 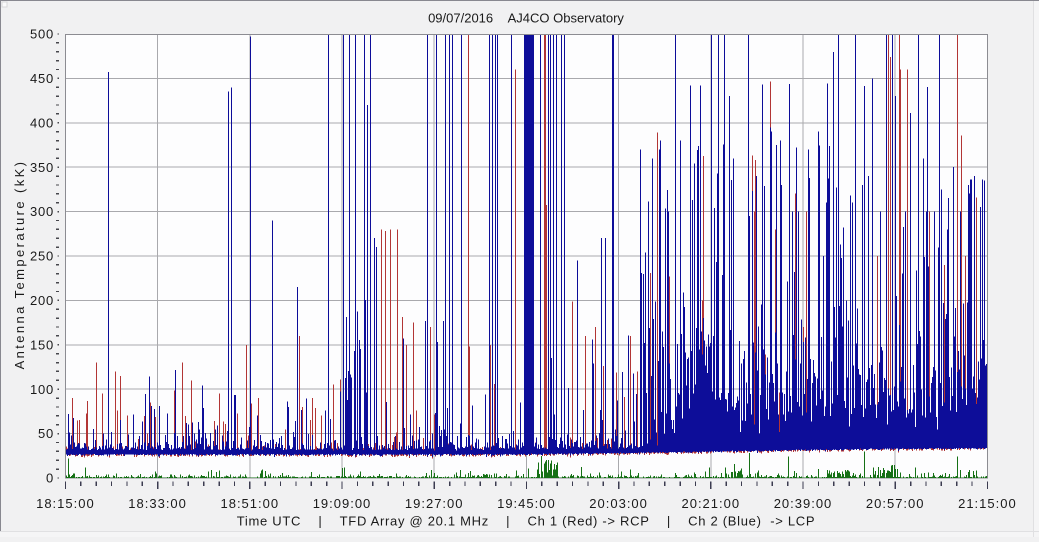 What do you see at coordinates (987, 503) in the screenshot?
I see `svg-text: 21:15:00` at bounding box center [987, 503].